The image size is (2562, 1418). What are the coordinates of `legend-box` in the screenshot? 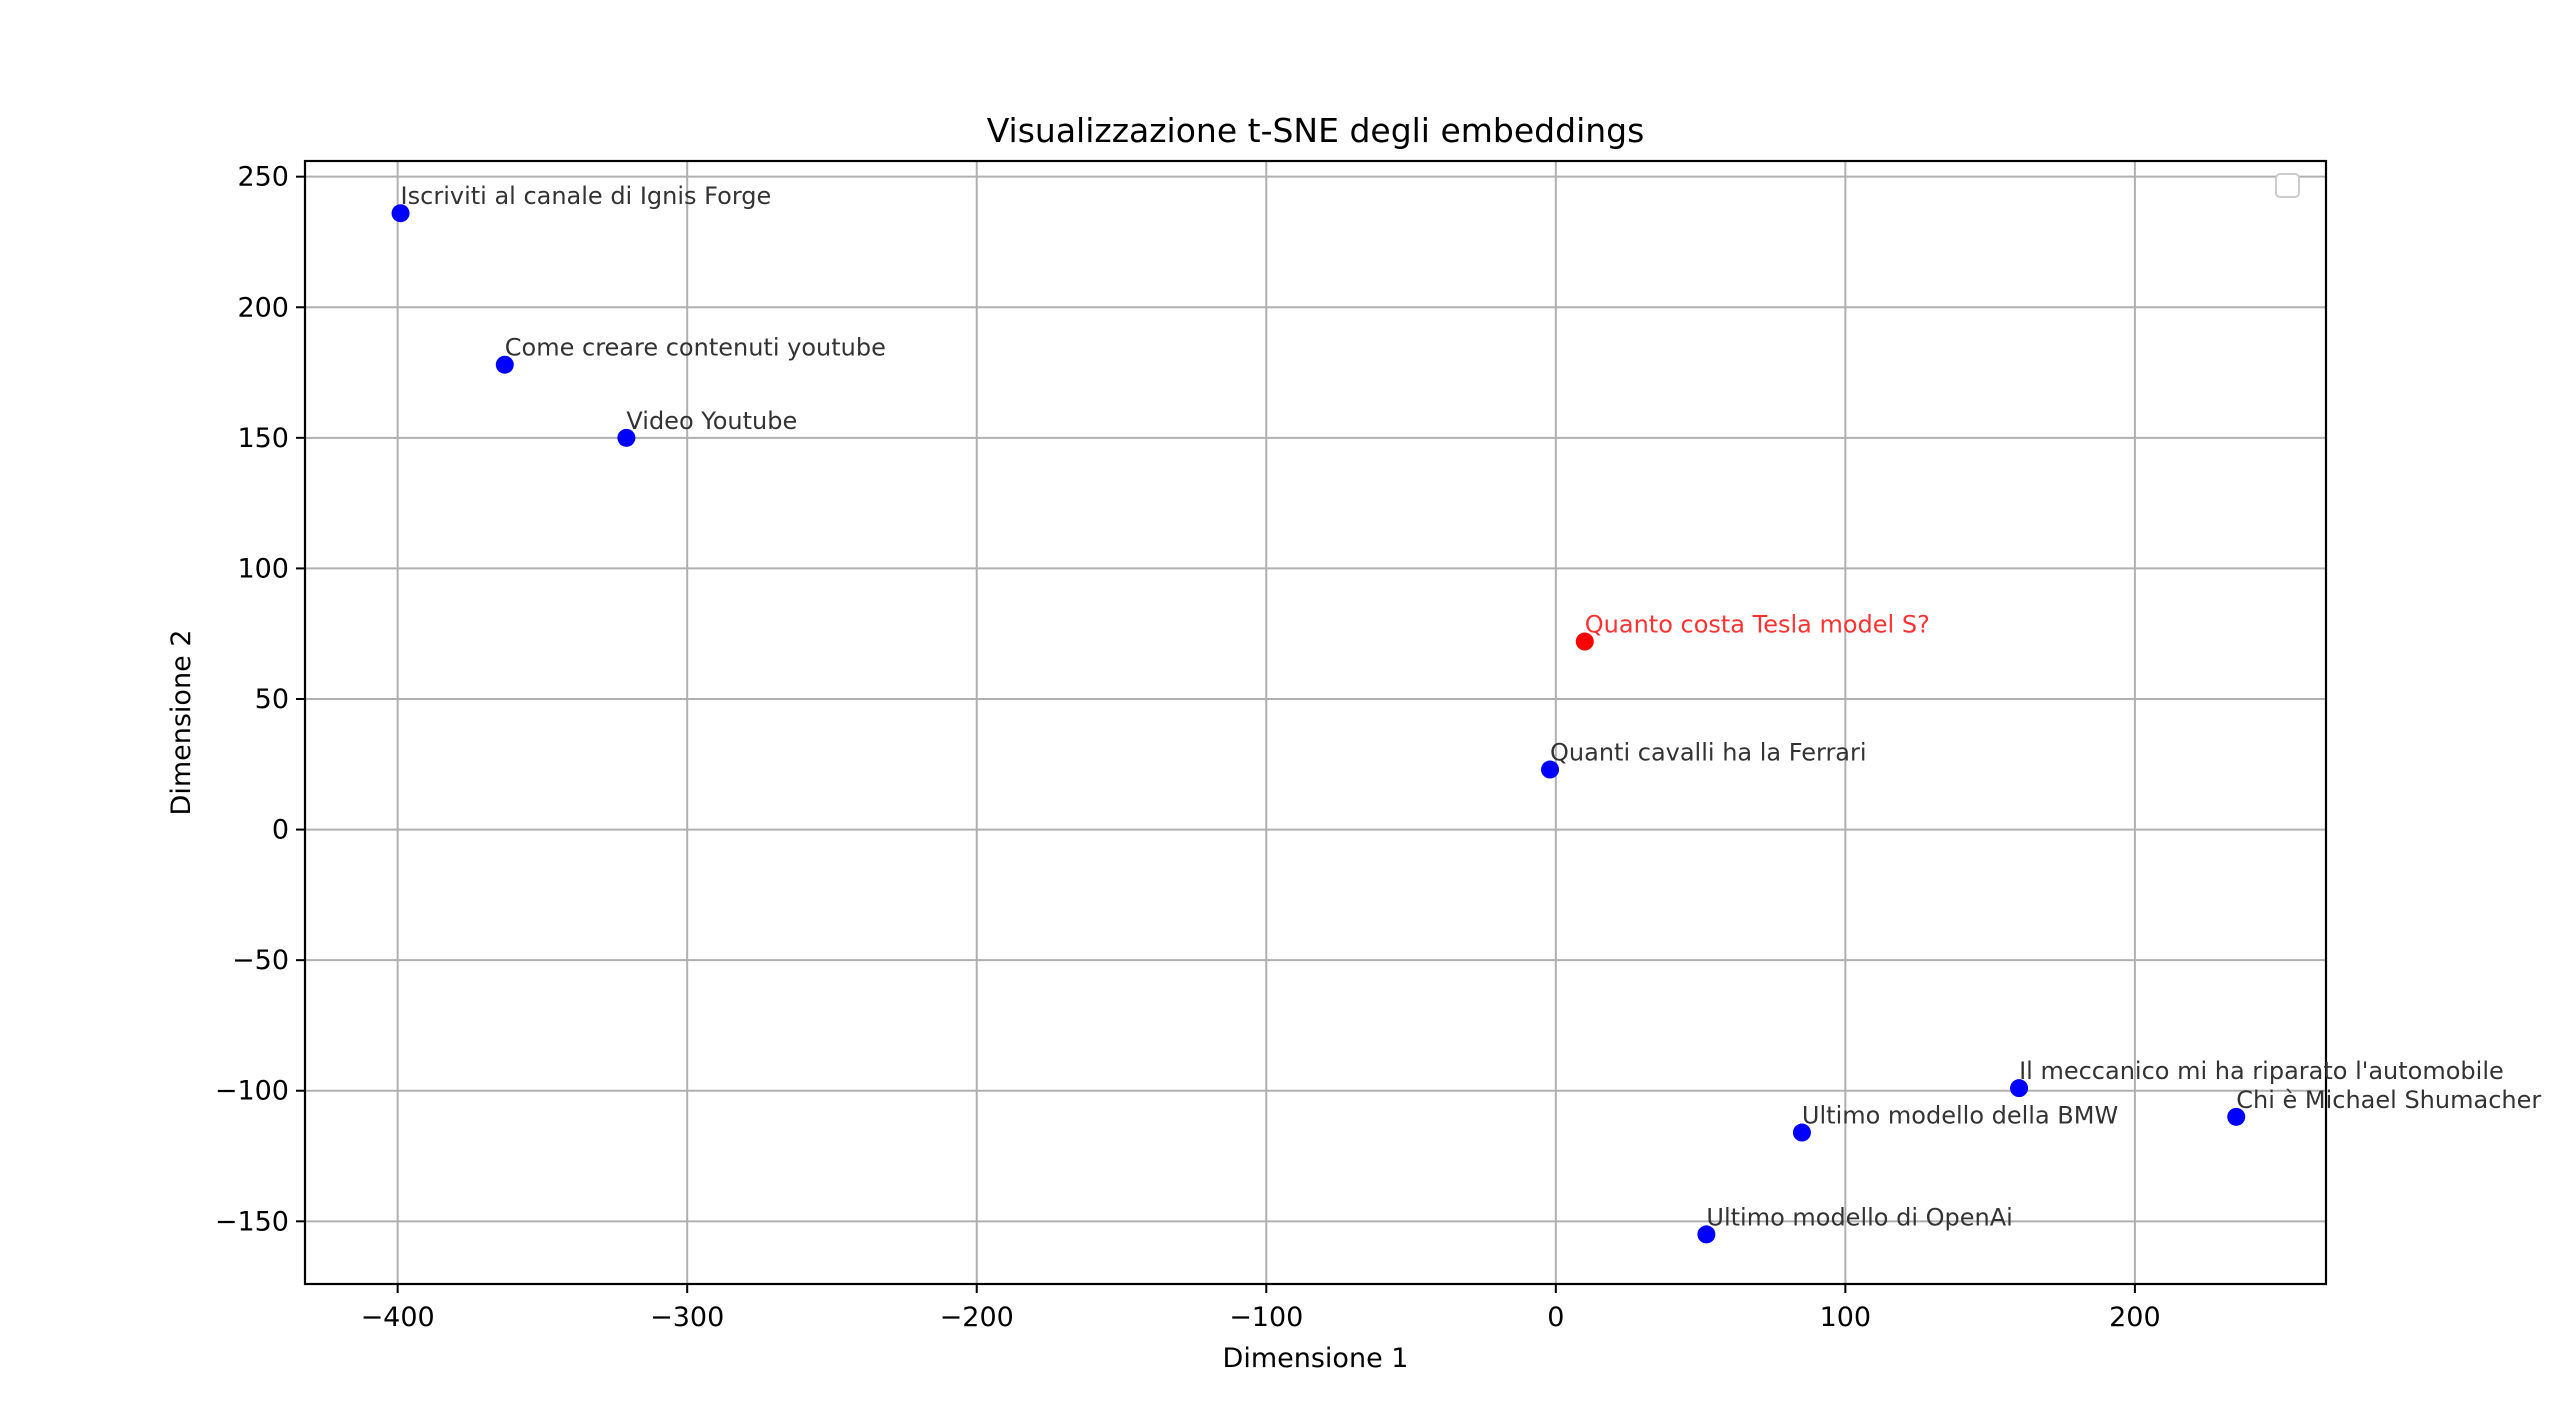 It's located at (2287, 185).